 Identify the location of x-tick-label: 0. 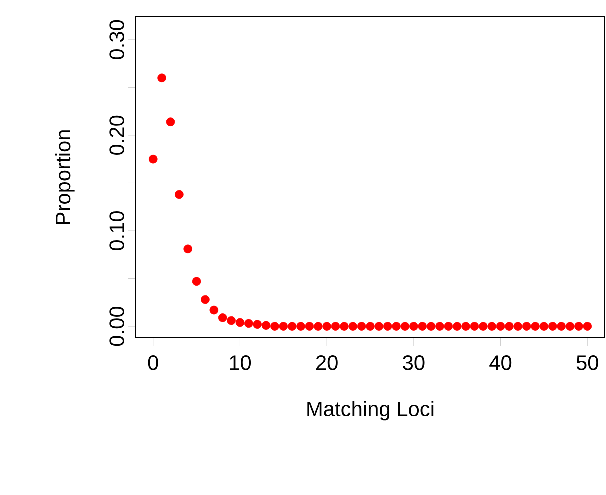
(153, 363).